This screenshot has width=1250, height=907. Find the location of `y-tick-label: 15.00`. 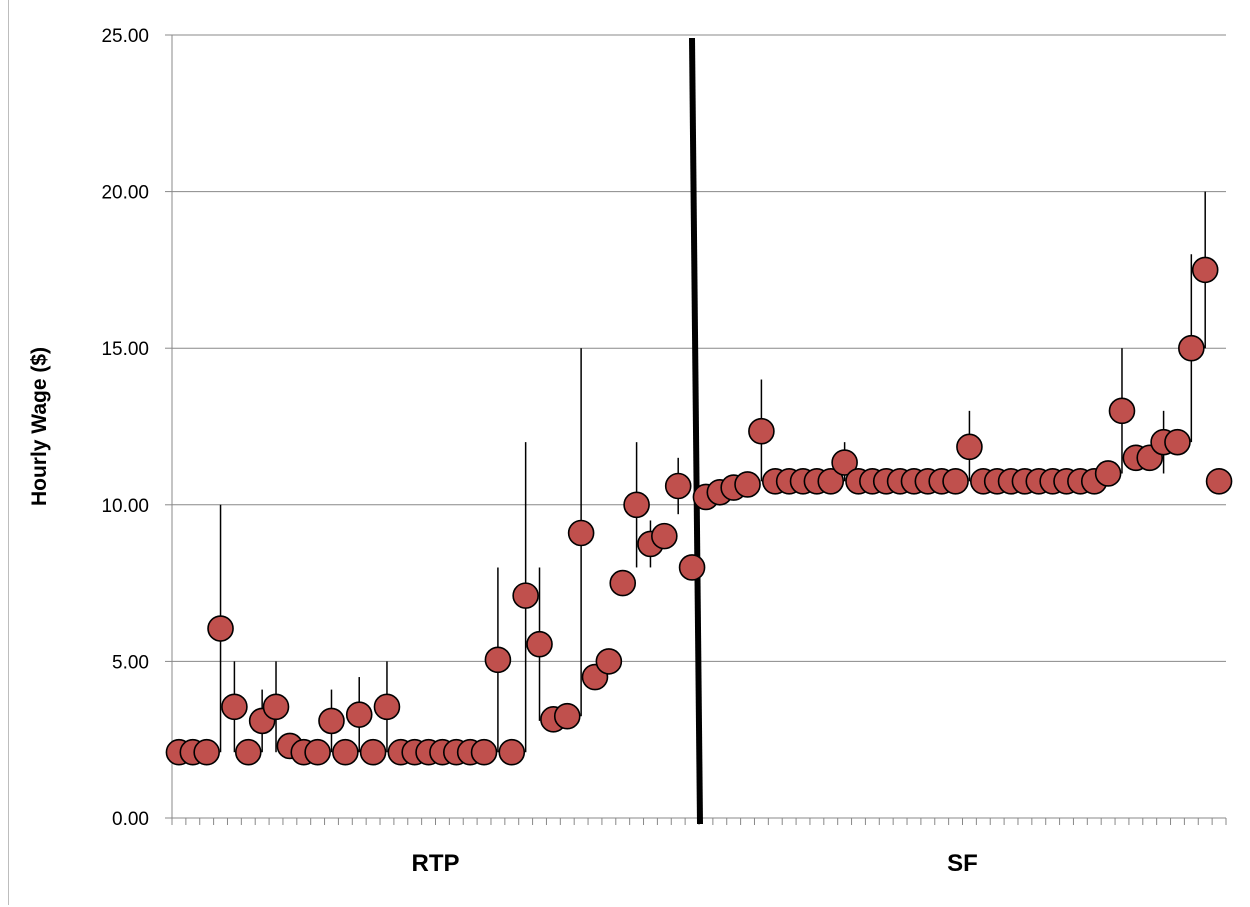

y-tick-label: 15.00 is located at coordinates (125, 349).